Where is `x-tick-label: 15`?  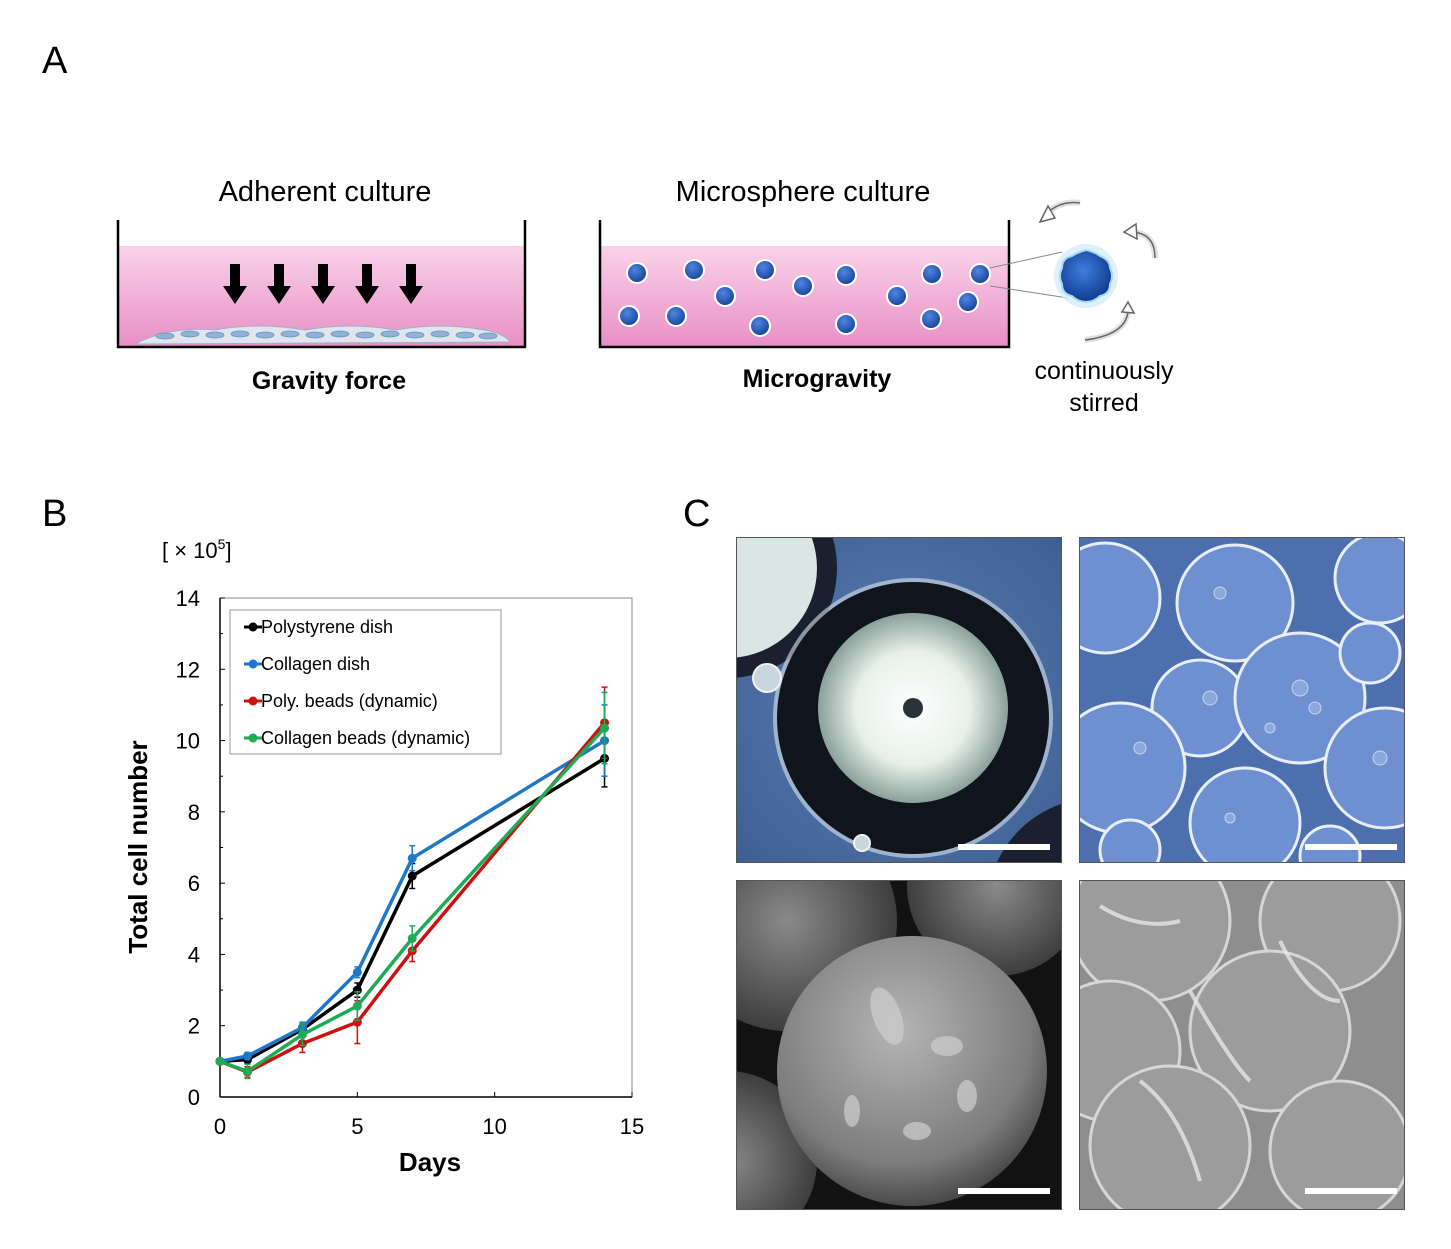 x-tick-label: 15 is located at coordinates (632, 1126).